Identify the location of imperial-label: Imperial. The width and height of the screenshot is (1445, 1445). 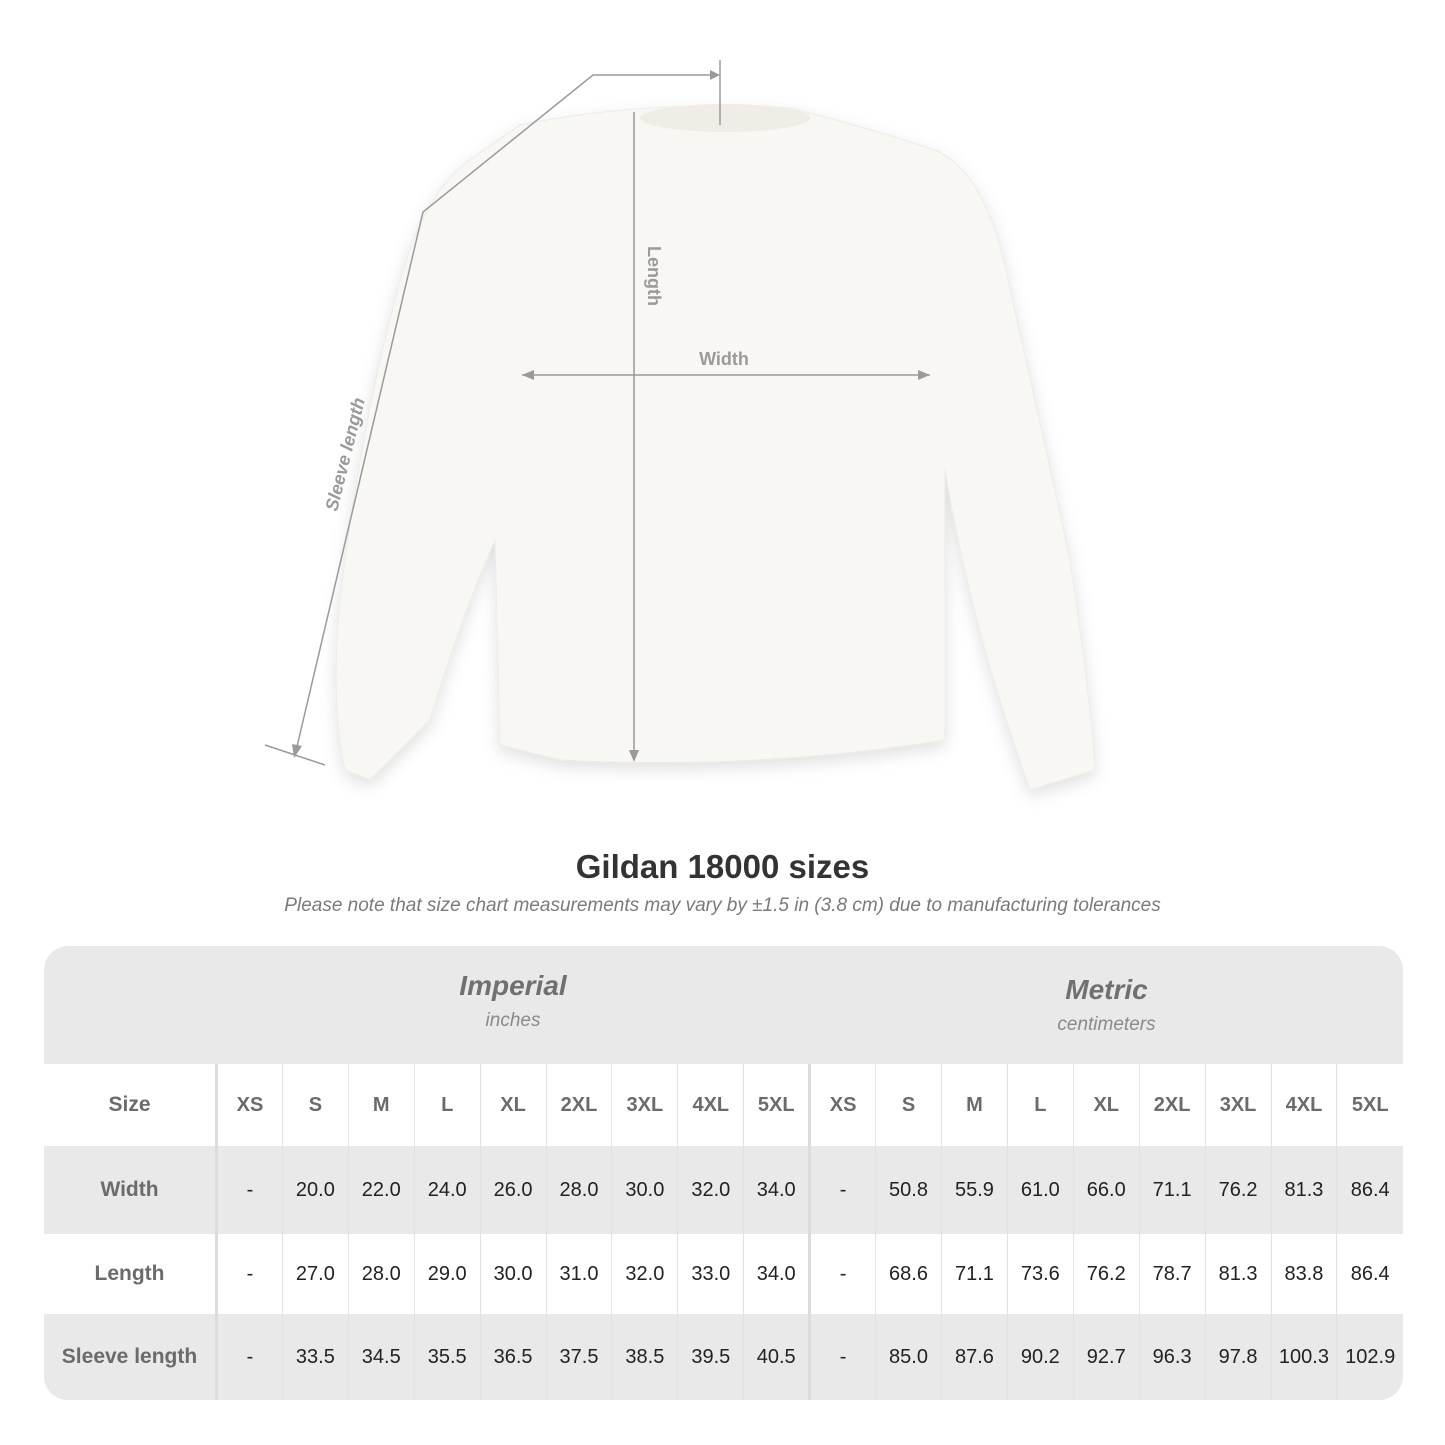
(513, 985).